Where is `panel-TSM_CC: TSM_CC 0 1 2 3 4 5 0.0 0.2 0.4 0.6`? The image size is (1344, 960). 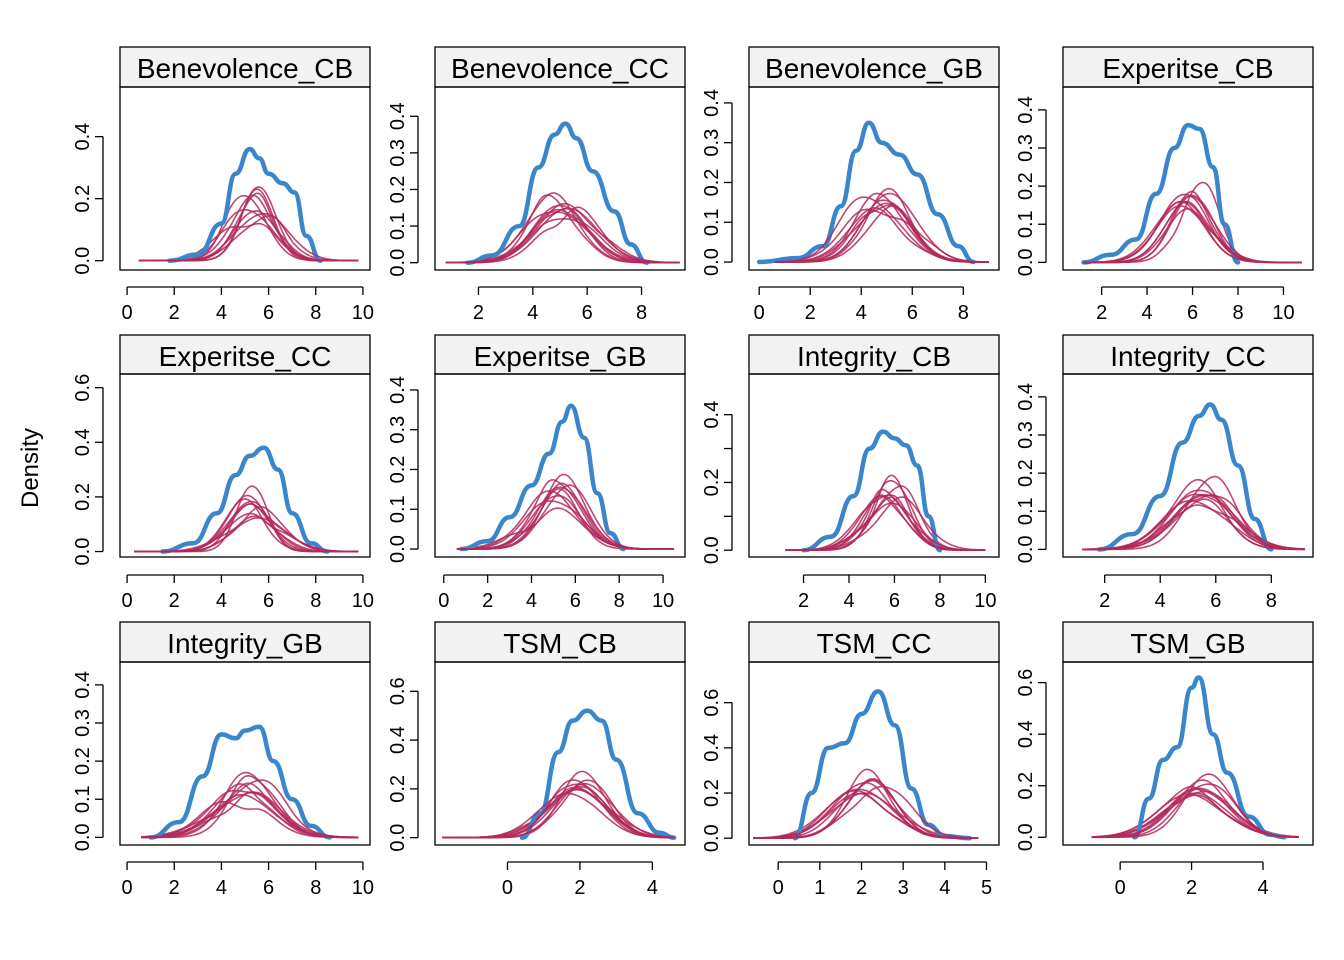
panel-TSM_CC: TSM_CC 0 1 2 3 4 5 0.0 0.2 0.4 0.6 is located at coordinates (850, 760).